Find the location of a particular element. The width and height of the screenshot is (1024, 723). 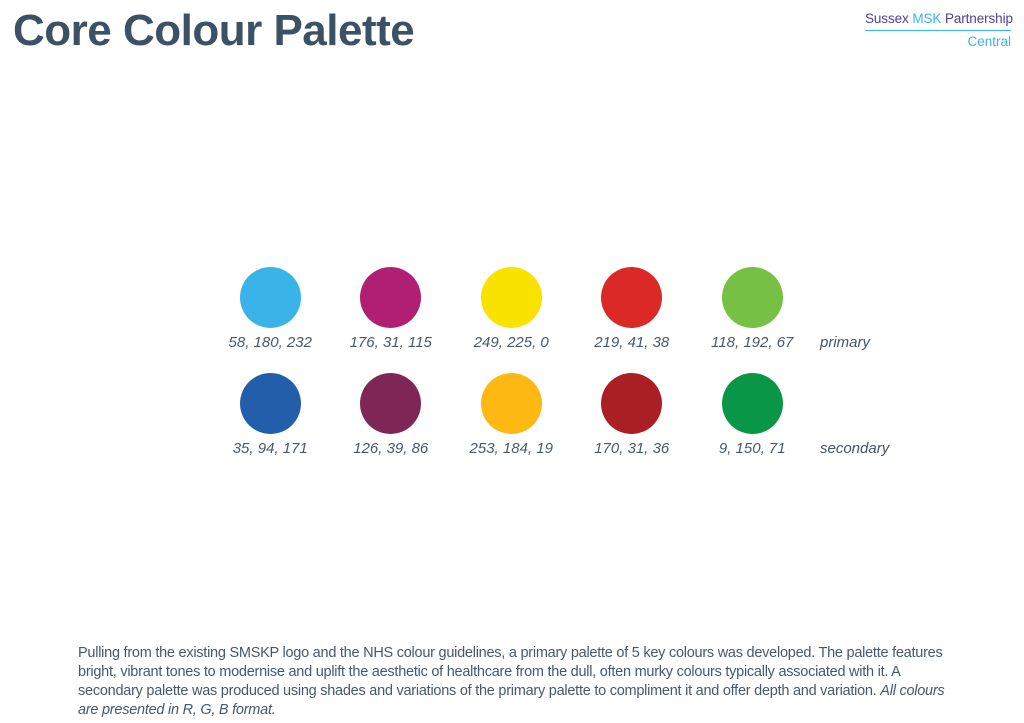

logo-text-central: Central is located at coordinates (989, 41).